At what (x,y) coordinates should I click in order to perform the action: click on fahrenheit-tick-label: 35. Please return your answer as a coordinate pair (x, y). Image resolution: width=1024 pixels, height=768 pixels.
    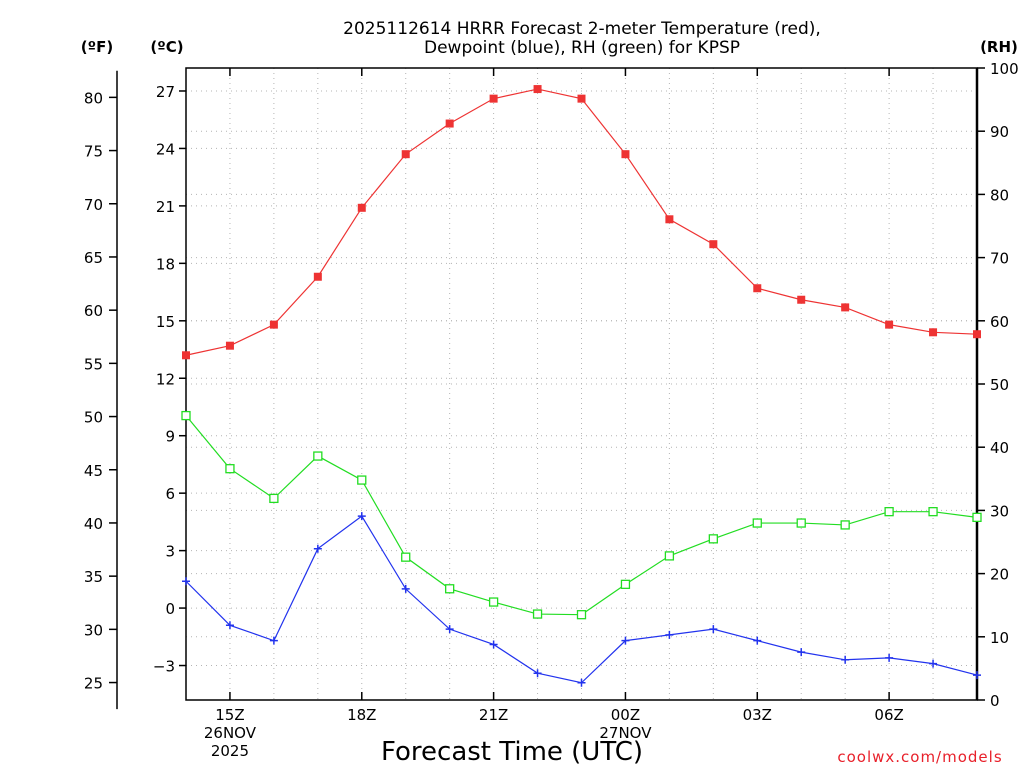
    Looking at the image, I should click on (93, 577).